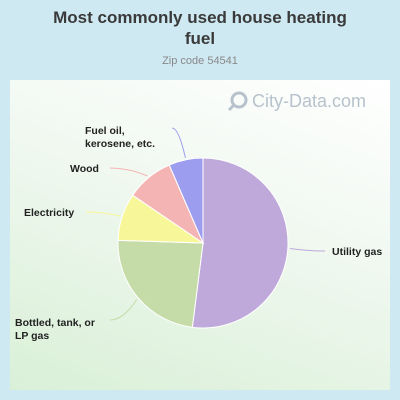 Image resolution: width=400 pixels, height=400 pixels. Describe the element at coordinates (120, 137) in the screenshot. I see `slice-label: Fuel oil, kerosene, etc.` at that location.